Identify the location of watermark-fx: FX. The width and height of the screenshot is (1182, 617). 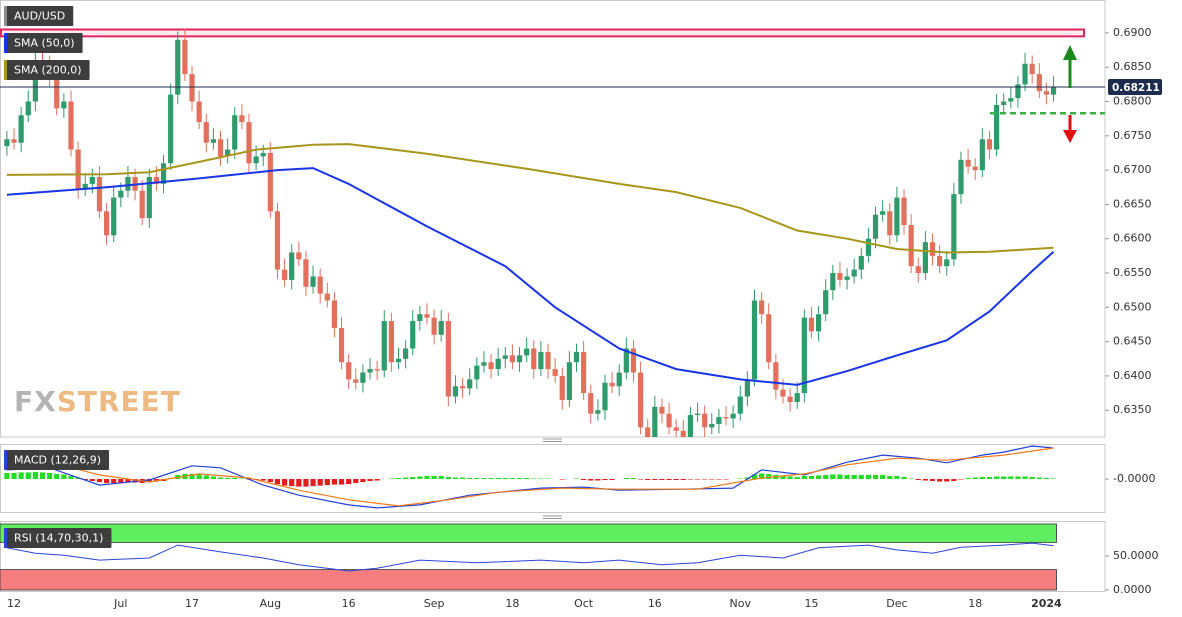
(35, 401).